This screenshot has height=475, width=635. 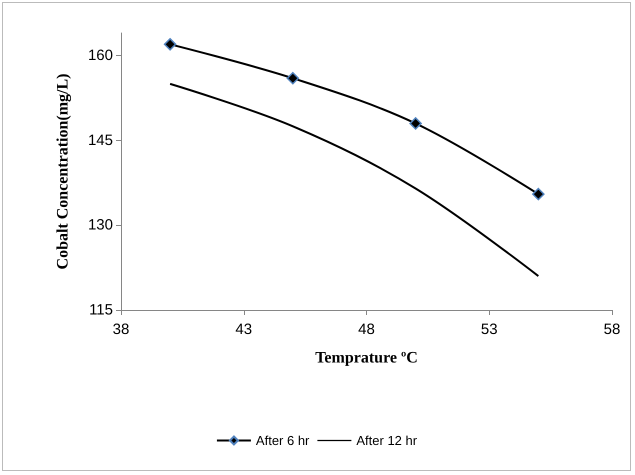 I want to click on x-axis-title: Temprature ºC, so click(x=366, y=358).